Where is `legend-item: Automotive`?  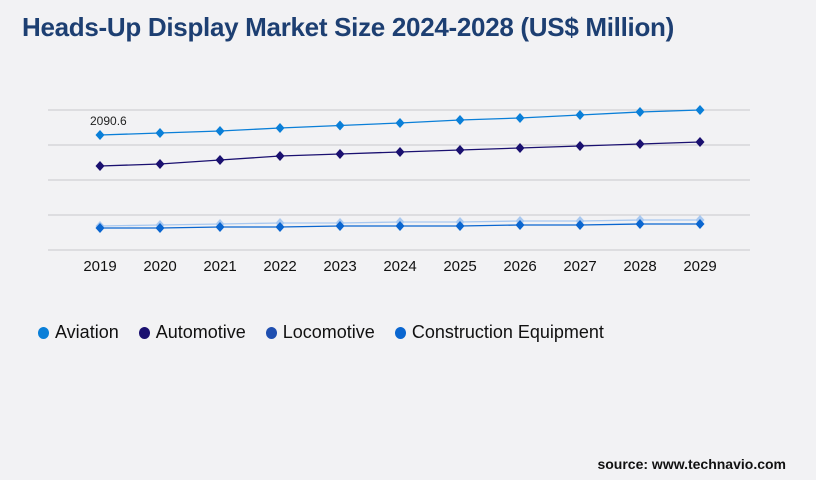
legend-item: Automotive is located at coordinates (192, 332).